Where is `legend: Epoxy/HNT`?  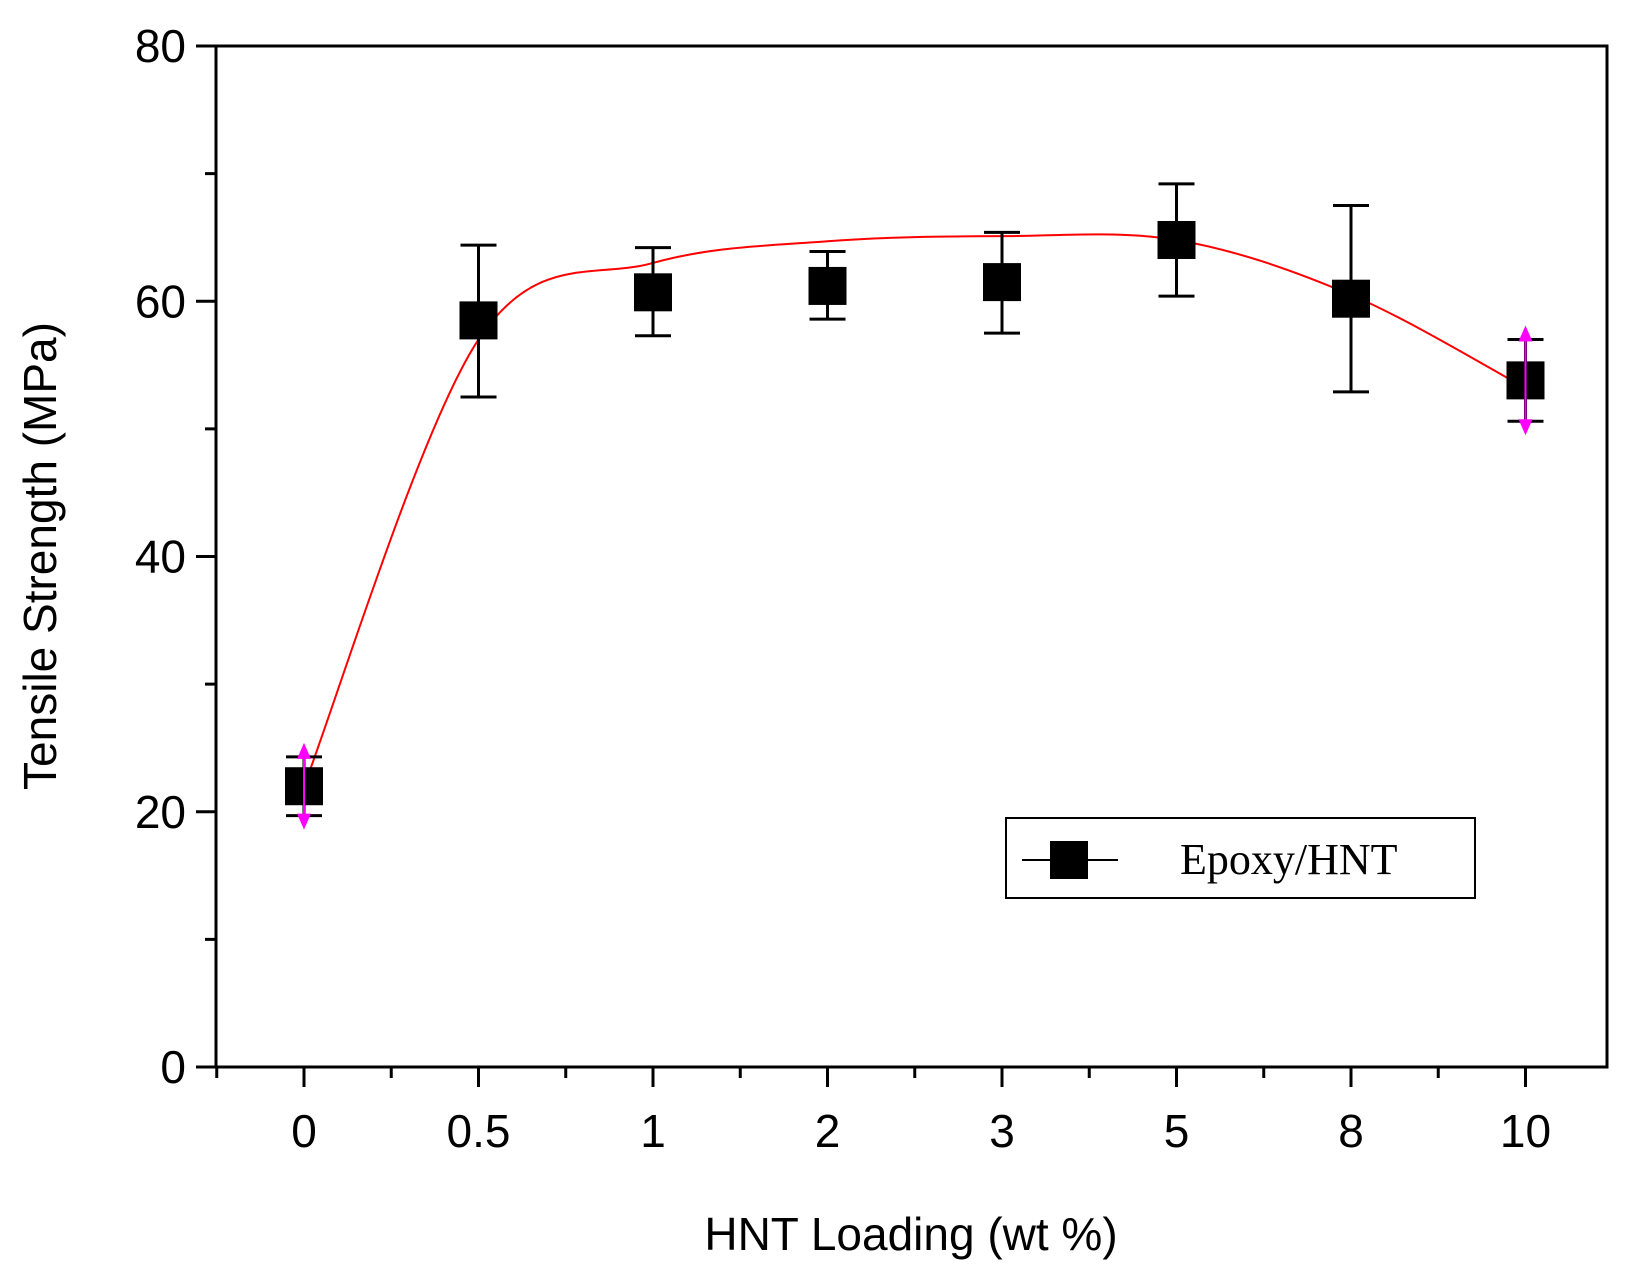 legend: Epoxy/HNT is located at coordinates (1240, 858).